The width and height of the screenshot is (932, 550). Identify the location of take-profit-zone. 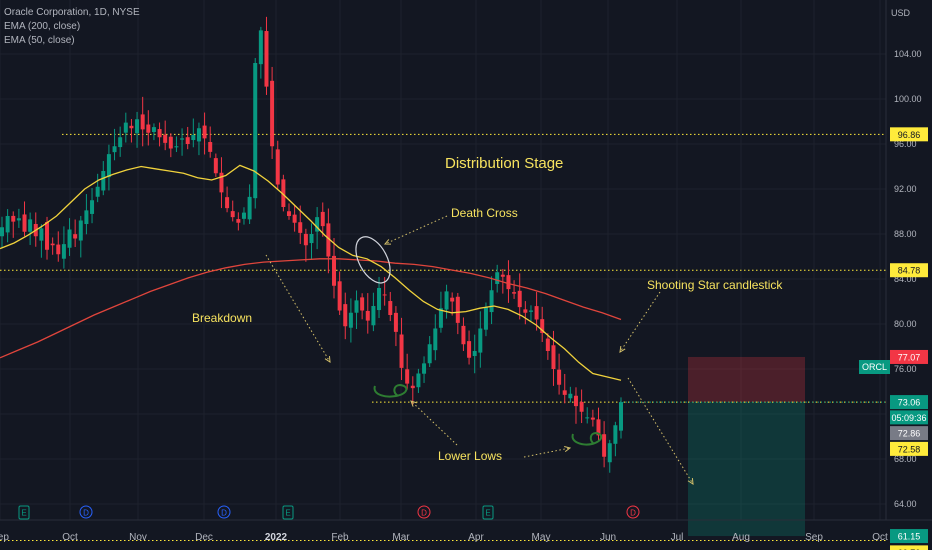
(746, 469).